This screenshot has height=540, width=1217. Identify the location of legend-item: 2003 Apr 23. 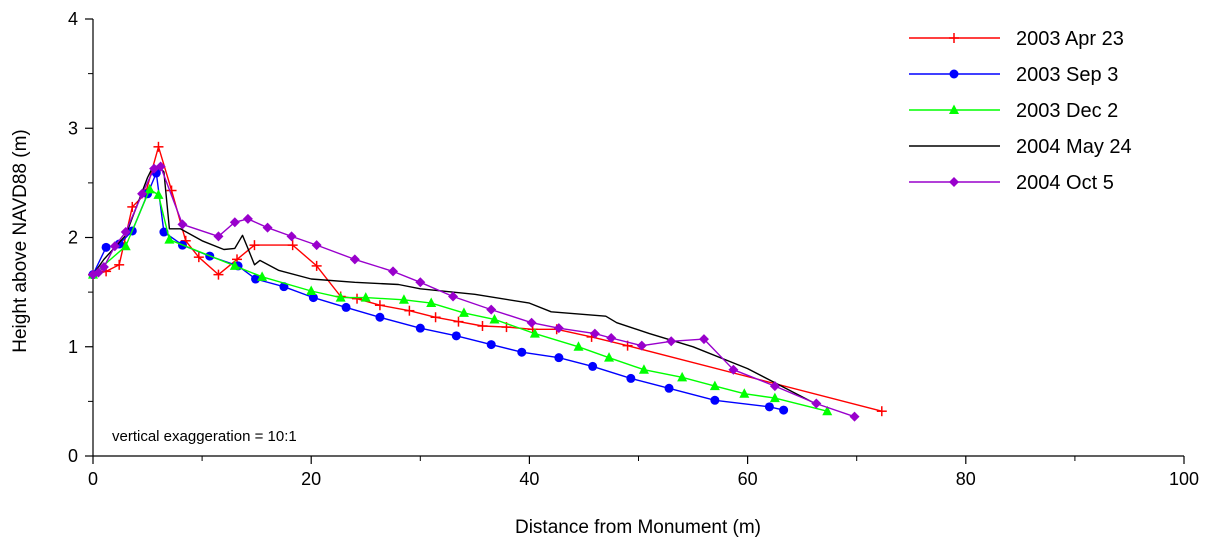
(1016, 39).